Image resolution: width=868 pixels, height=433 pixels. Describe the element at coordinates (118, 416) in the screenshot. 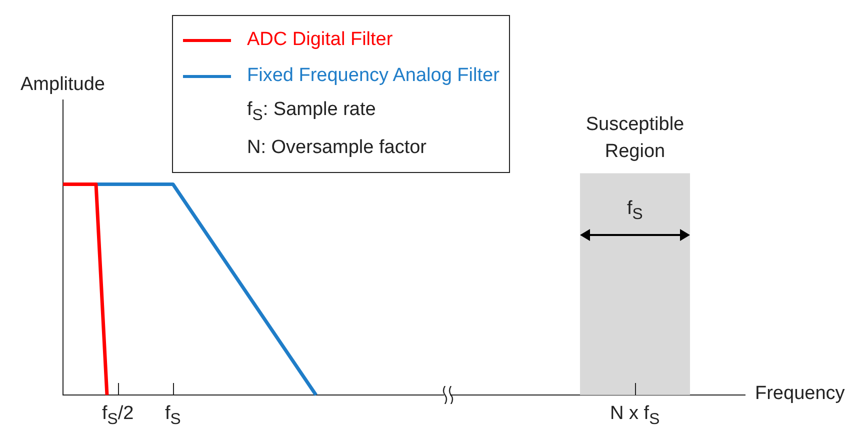

I see `x-tick-label: f$_{S}$/2` at that location.